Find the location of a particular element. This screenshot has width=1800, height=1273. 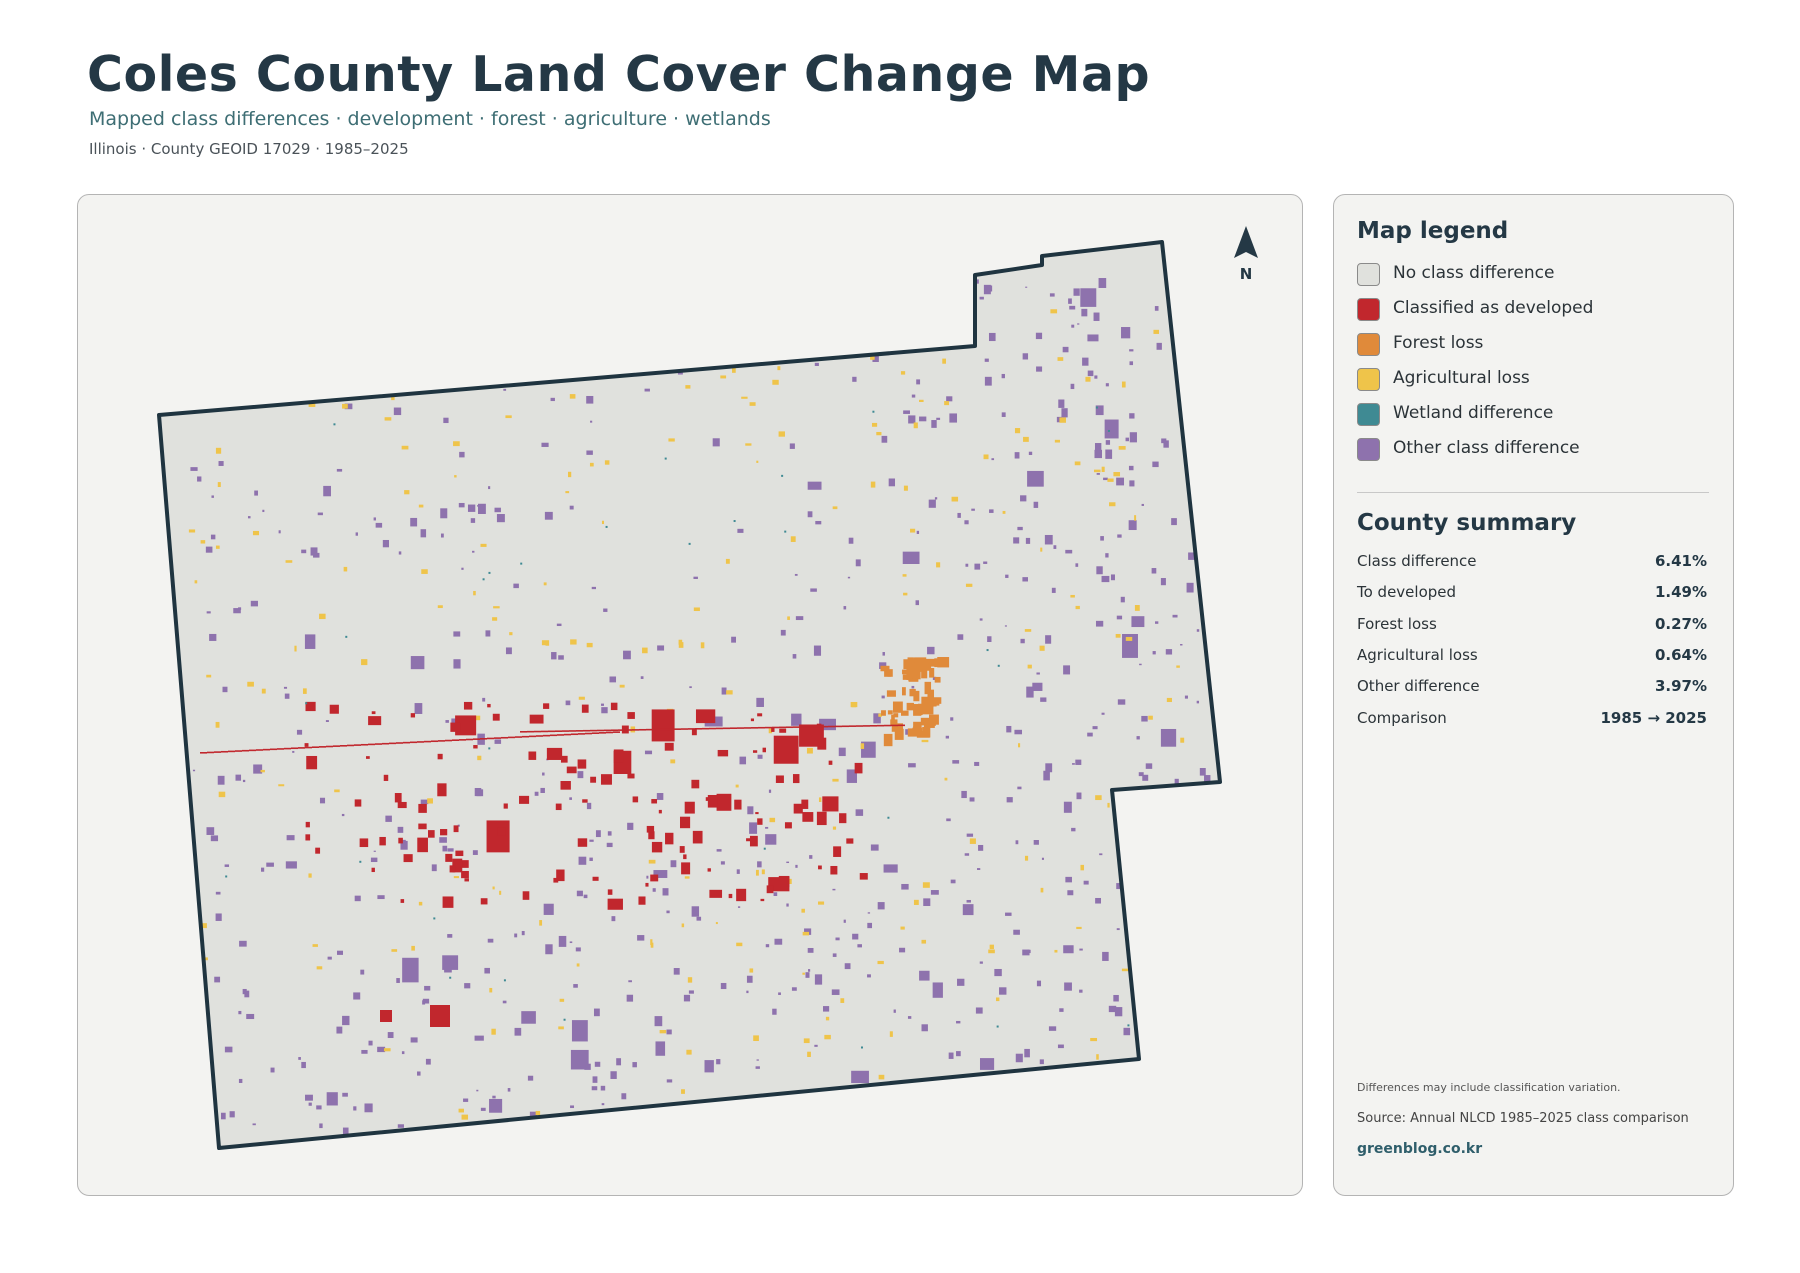

summary-value: 3.97% is located at coordinates (1680, 686).